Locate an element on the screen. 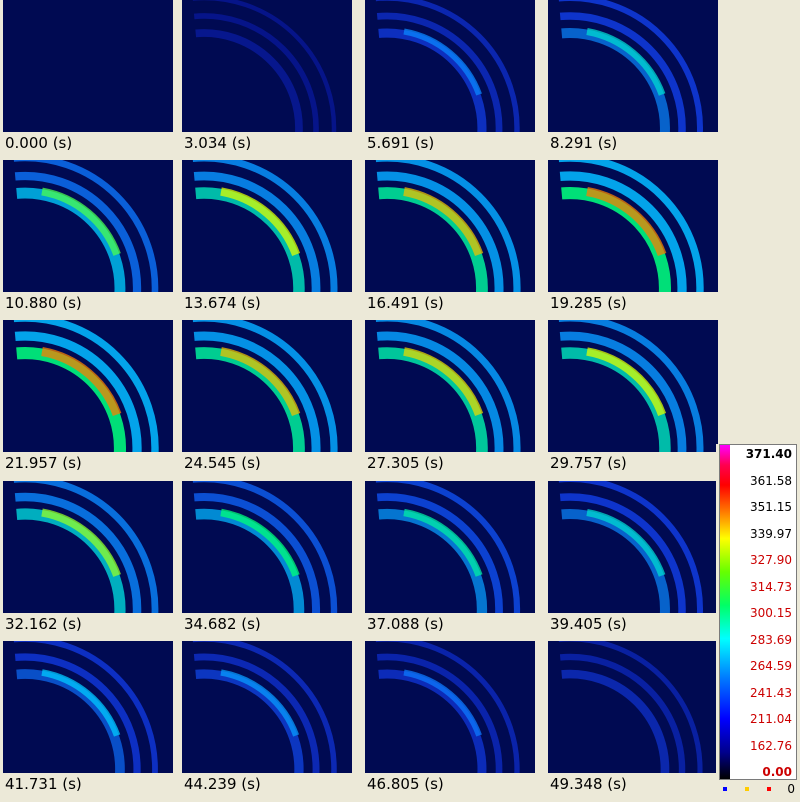 The width and height of the screenshot is (800, 802). thermal-frame: 21.957 (s) is located at coordinates (89, 400).